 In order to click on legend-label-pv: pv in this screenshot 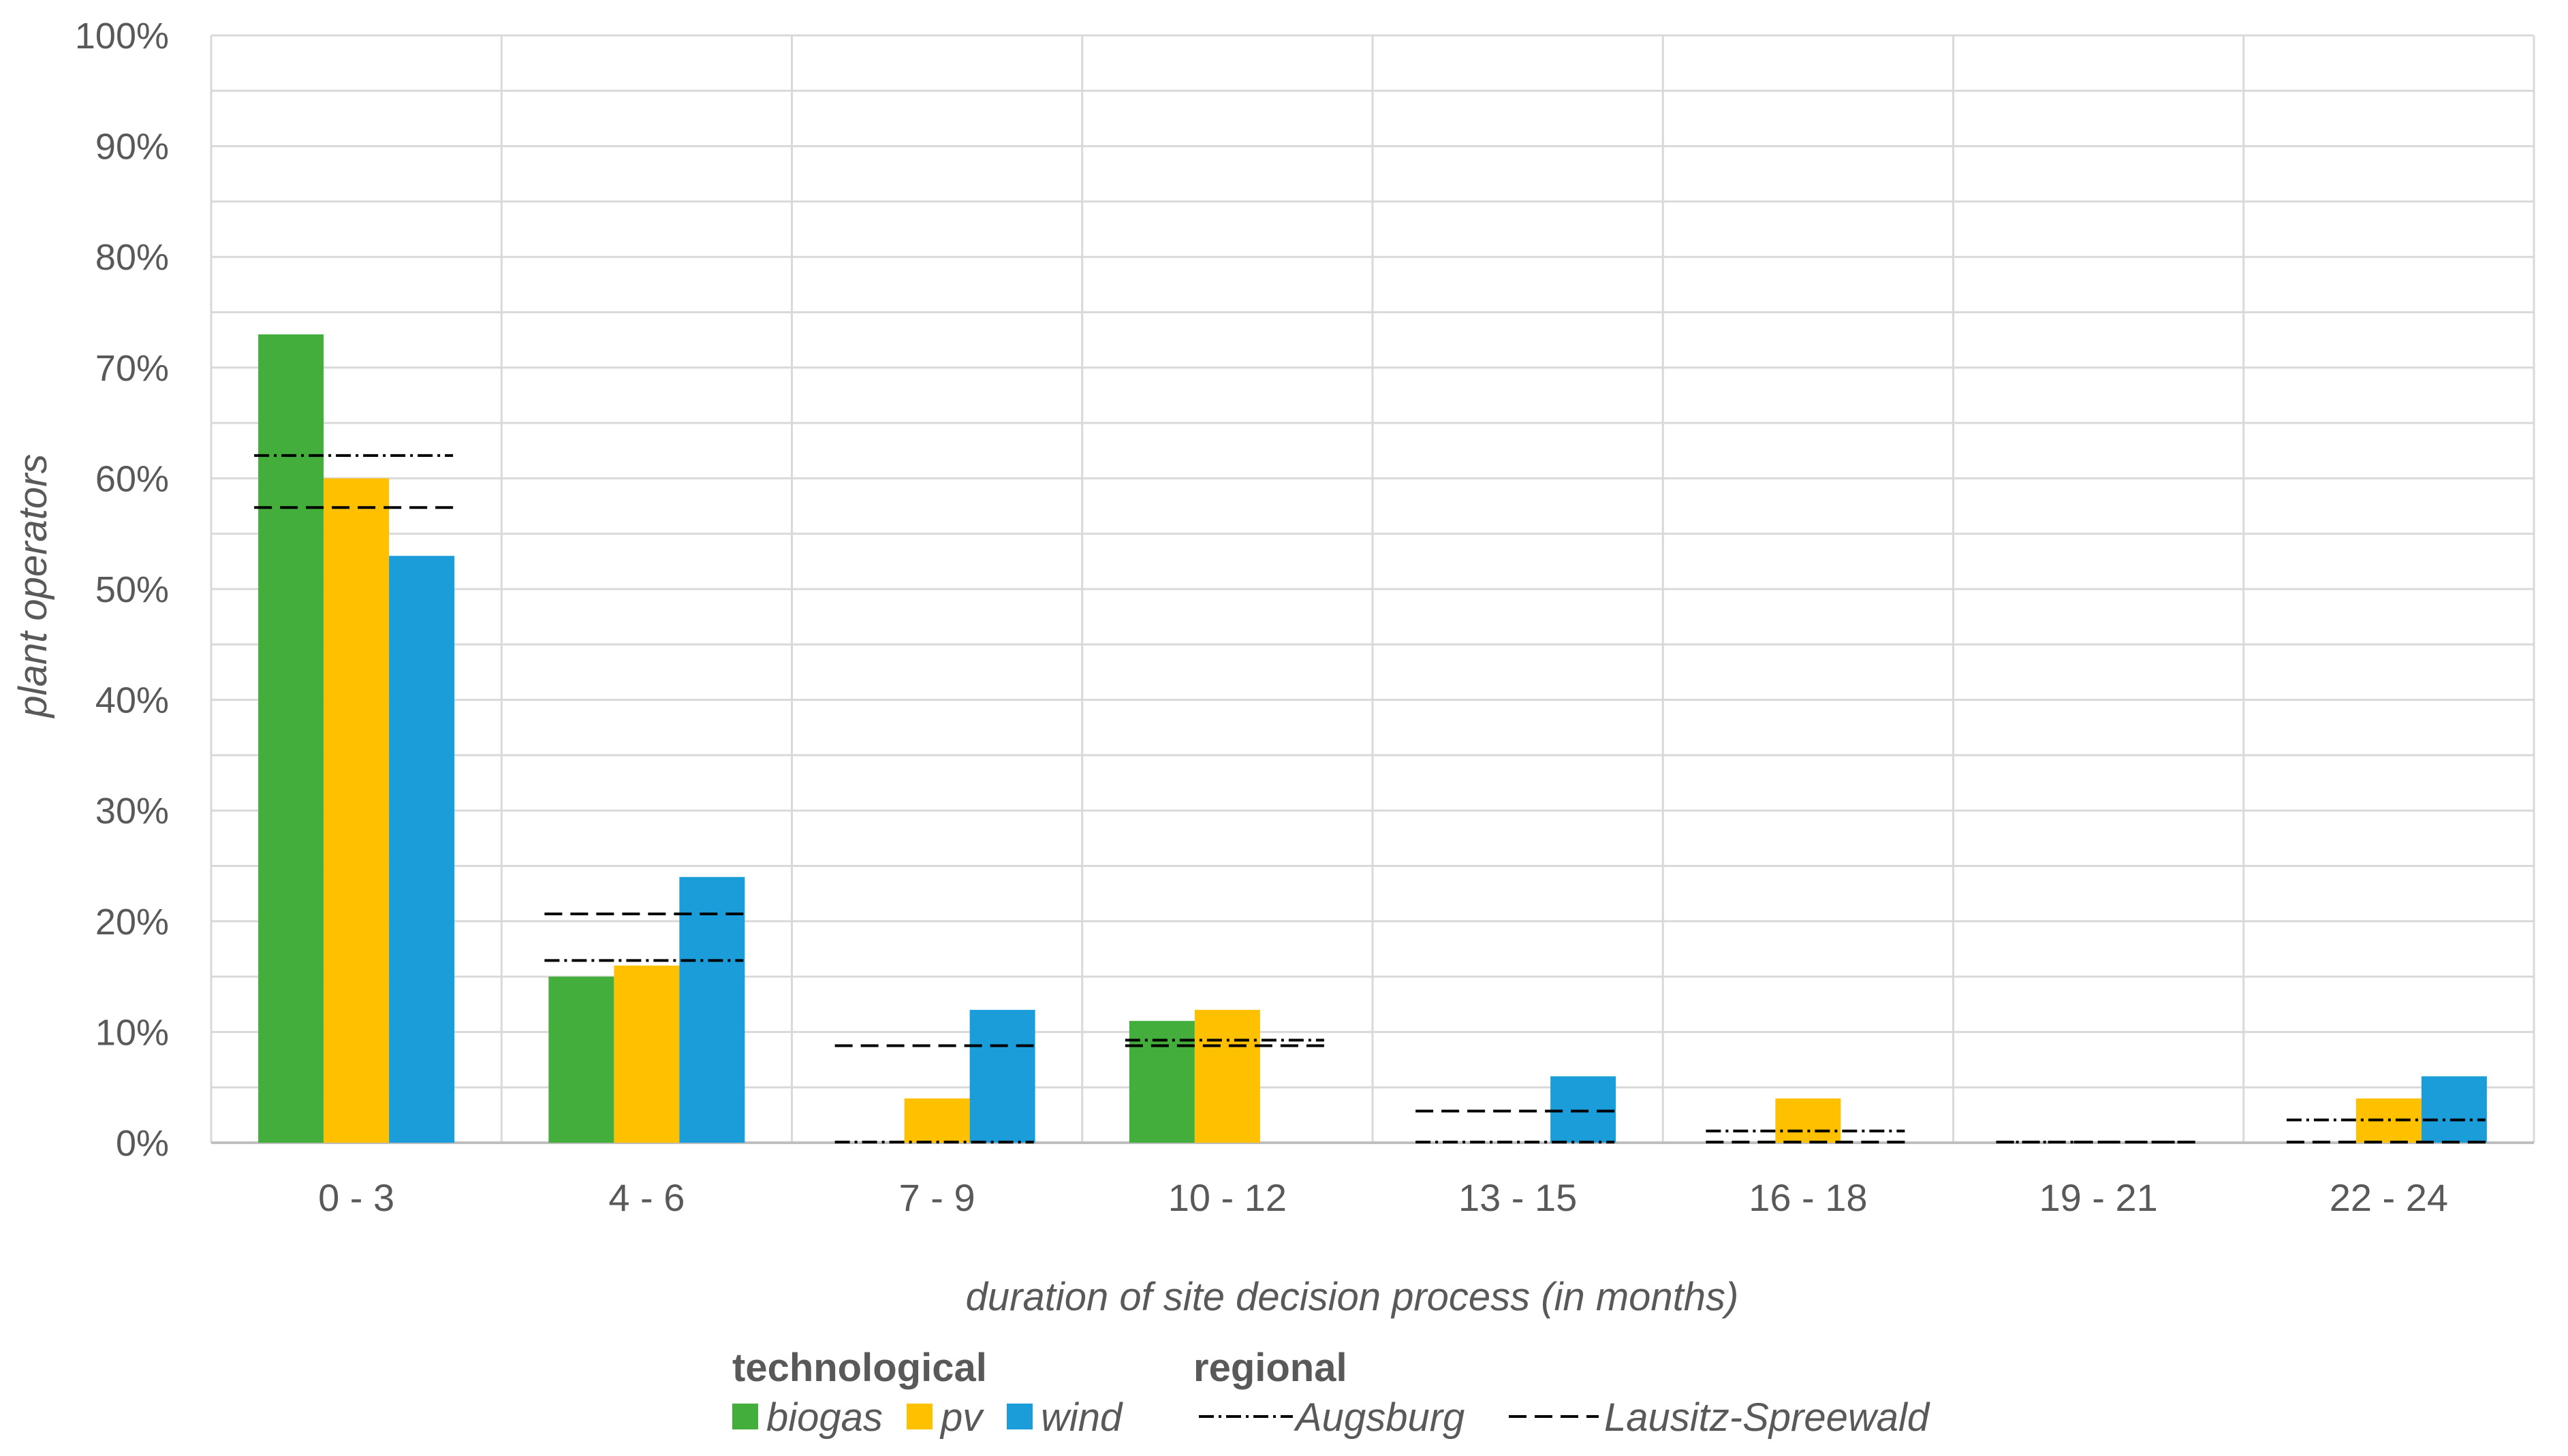, I will do `click(961, 1417)`.